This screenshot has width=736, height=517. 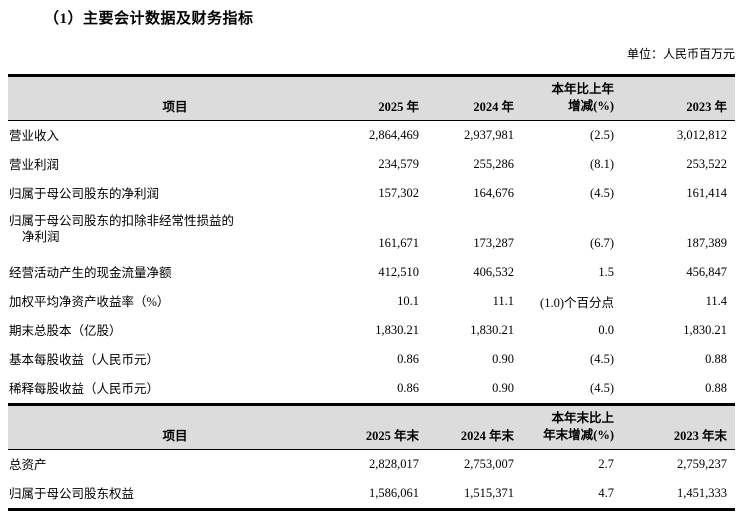 I want to click on value-2025: 161,671, so click(x=398, y=243).